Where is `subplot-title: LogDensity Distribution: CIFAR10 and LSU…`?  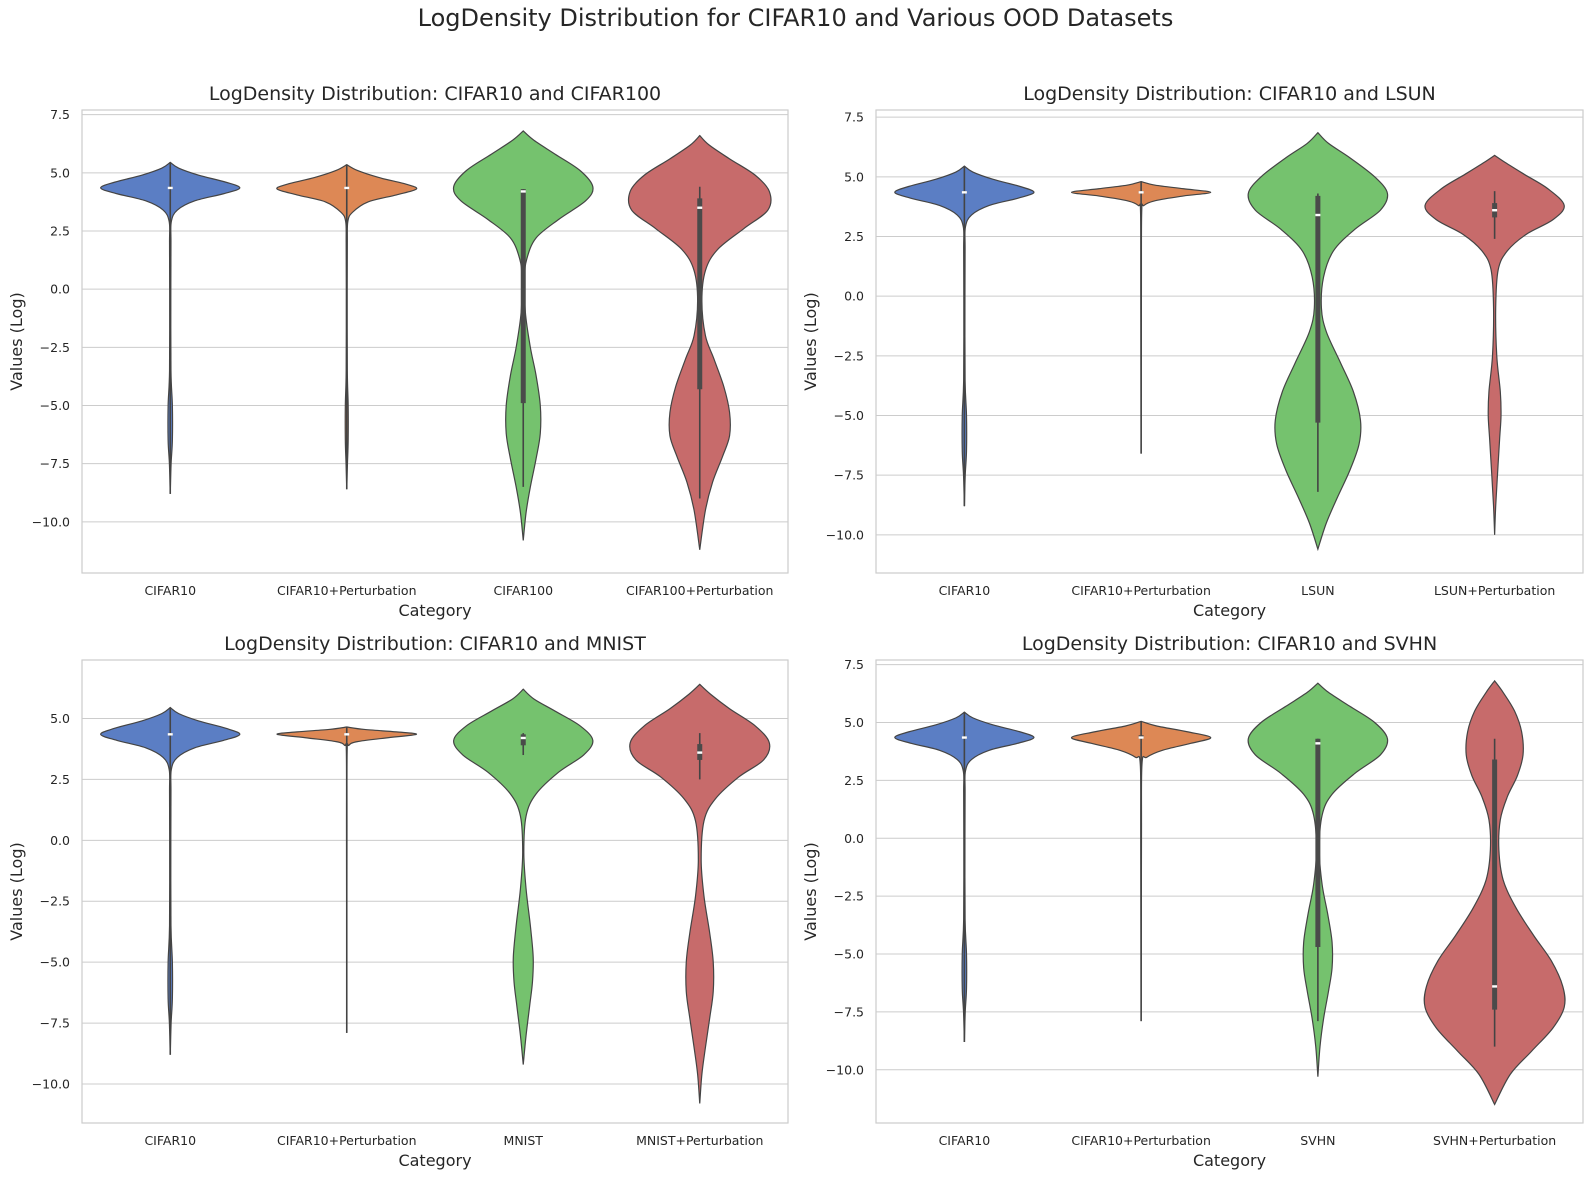 subplot-title: LogDensity Distribution: CIFAR10 and LSU… is located at coordinates (1229, 94).